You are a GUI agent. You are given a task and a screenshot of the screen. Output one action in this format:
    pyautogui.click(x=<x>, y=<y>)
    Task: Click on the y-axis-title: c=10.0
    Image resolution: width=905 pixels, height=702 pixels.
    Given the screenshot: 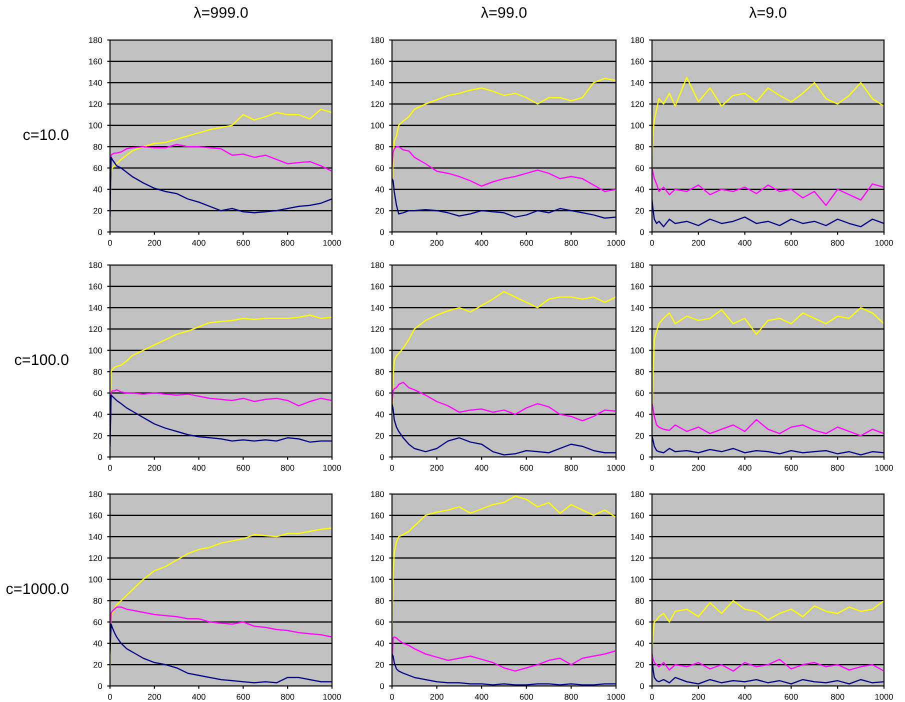 What is the action you would take?
    pyautogui.click(x=45, y=134)
    